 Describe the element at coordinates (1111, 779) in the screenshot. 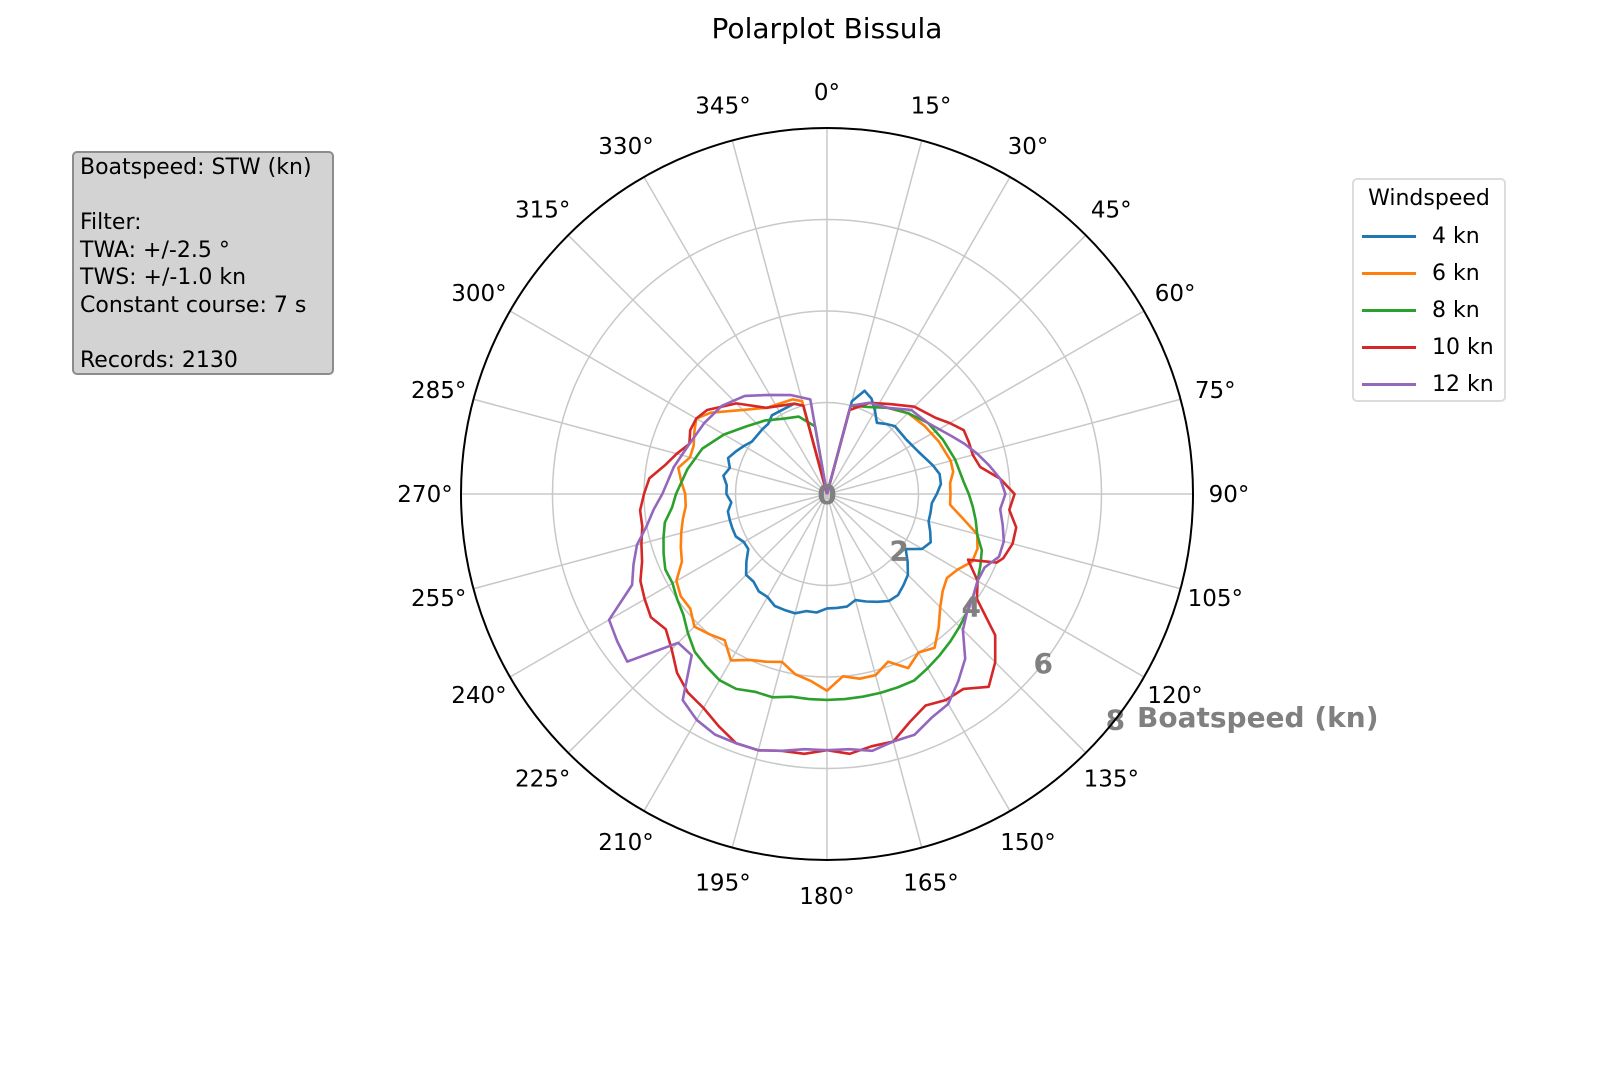

I see `angle-tick-label: 135°` at that location.